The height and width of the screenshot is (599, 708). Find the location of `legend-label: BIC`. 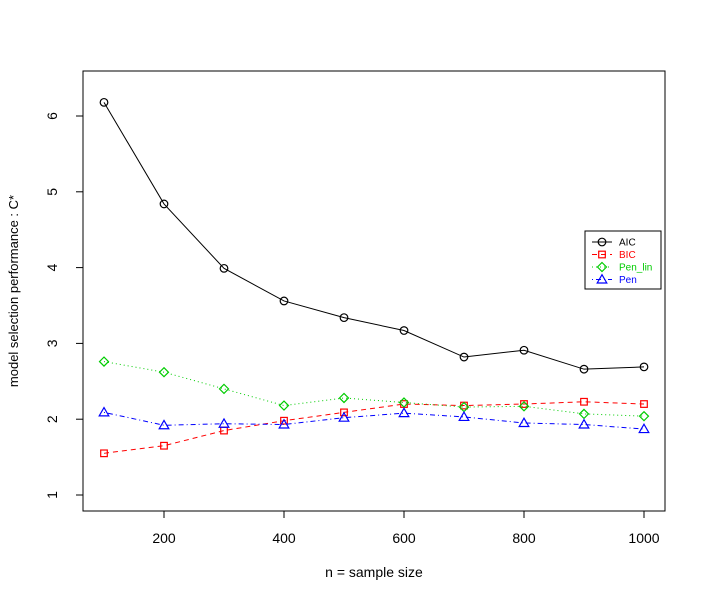

legend-label: BIC is located at coordinates (627, 255).